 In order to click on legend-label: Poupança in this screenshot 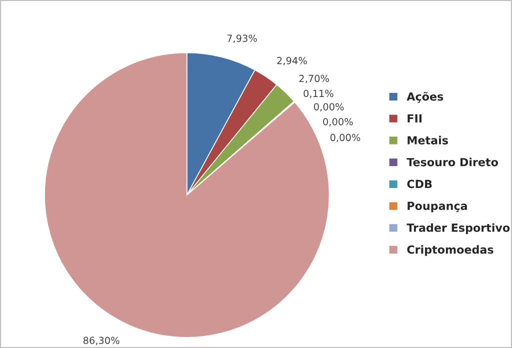, I will do `click(437, 207)`.